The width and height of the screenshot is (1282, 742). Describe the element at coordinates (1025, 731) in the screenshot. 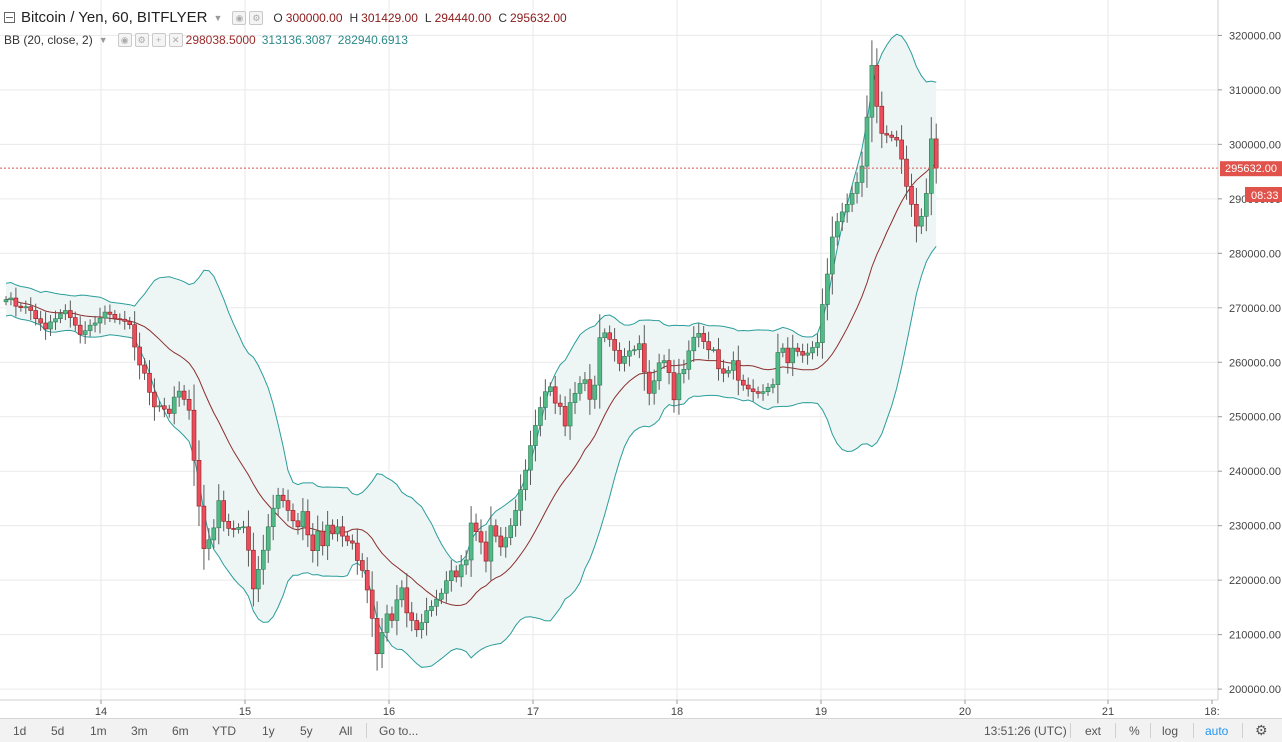

I see `clock-time: 13:51:26 (UTC)` at that location.